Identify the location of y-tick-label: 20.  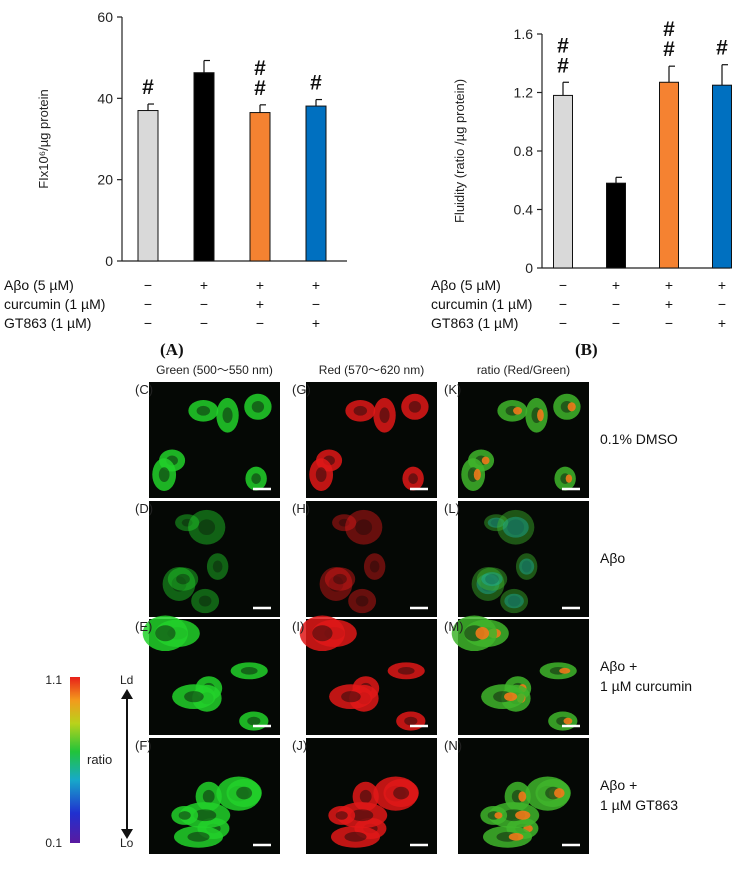
(105, 180).